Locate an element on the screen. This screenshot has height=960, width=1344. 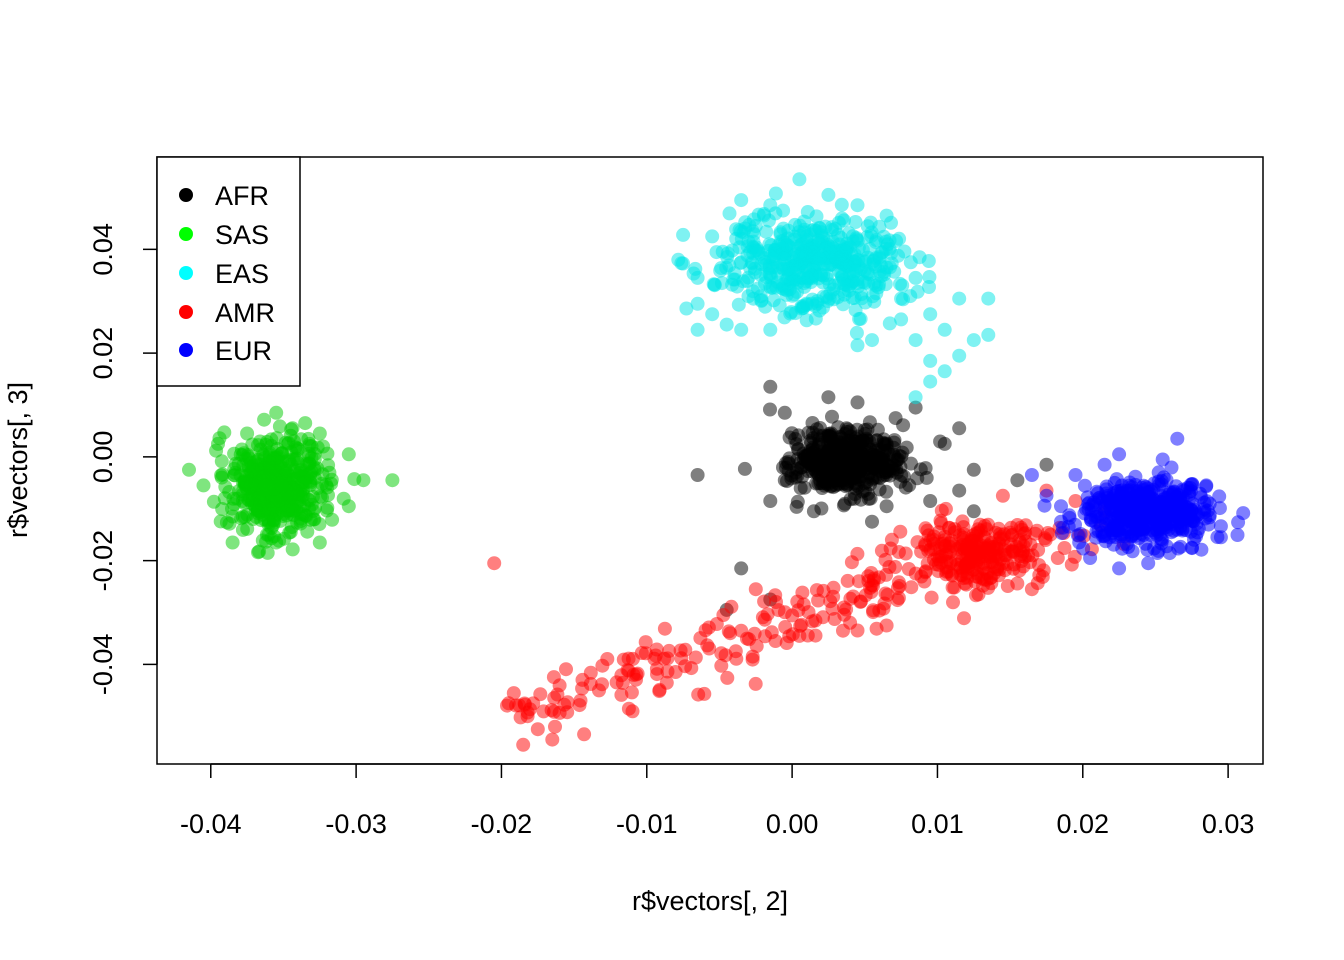
series-eur is located at coordinates (1137, 503).